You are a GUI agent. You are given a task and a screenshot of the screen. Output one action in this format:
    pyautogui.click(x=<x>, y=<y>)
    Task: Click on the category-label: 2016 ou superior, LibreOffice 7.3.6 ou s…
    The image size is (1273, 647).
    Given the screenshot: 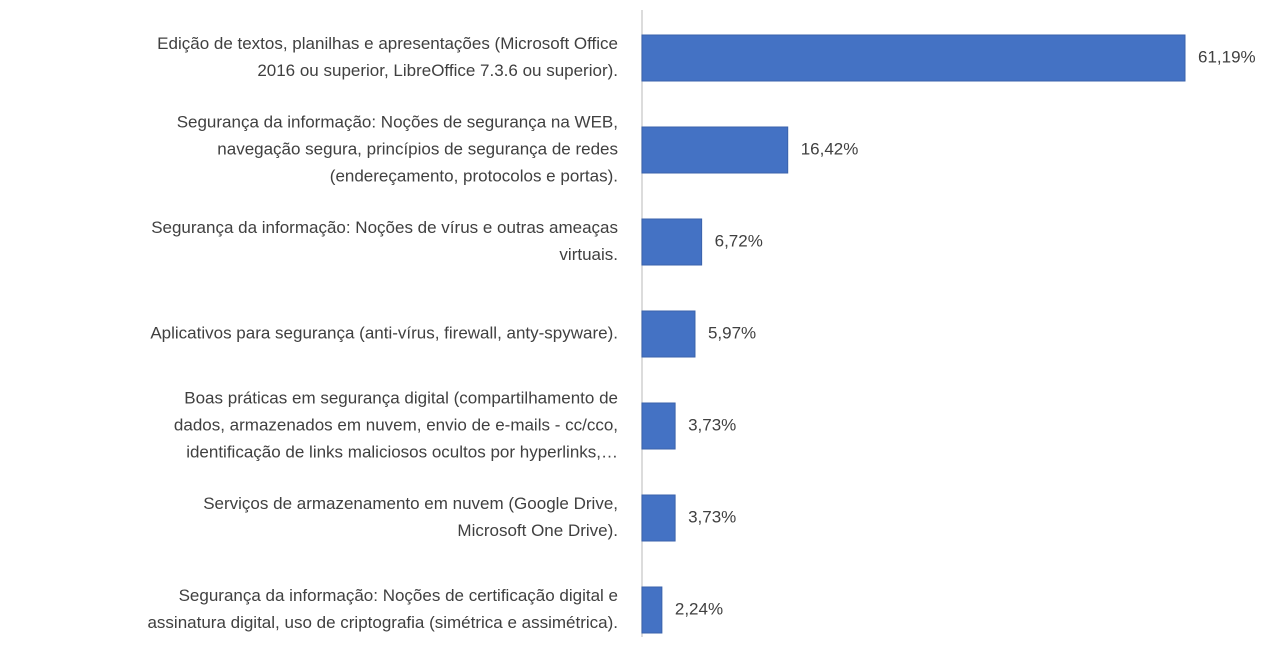 What is the action you would take?
    pyautogui.click(x=437, y=70)
    